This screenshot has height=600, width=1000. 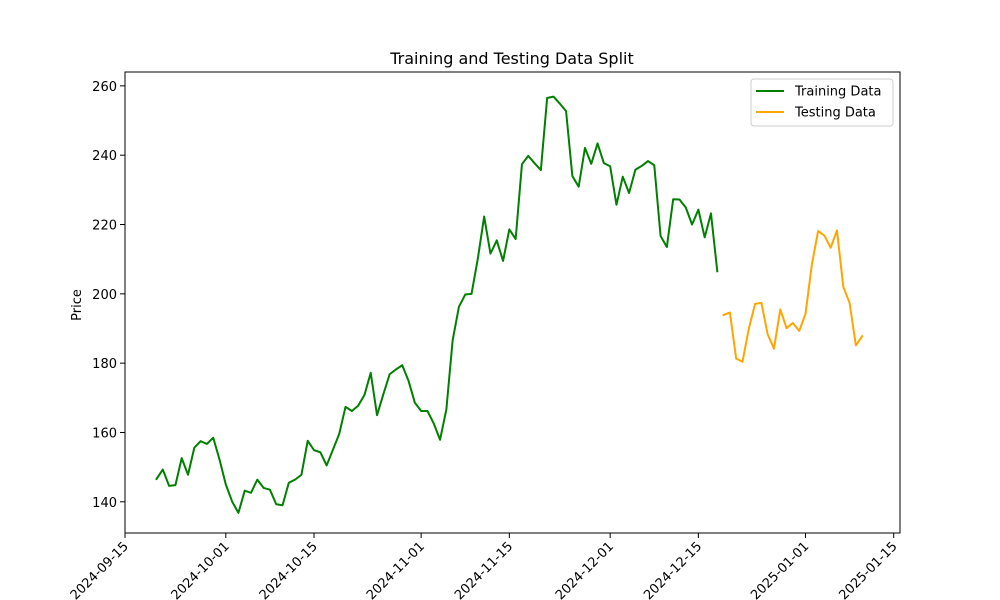 I want to click on y-tick-label: 180, so click(x=104, y=364).